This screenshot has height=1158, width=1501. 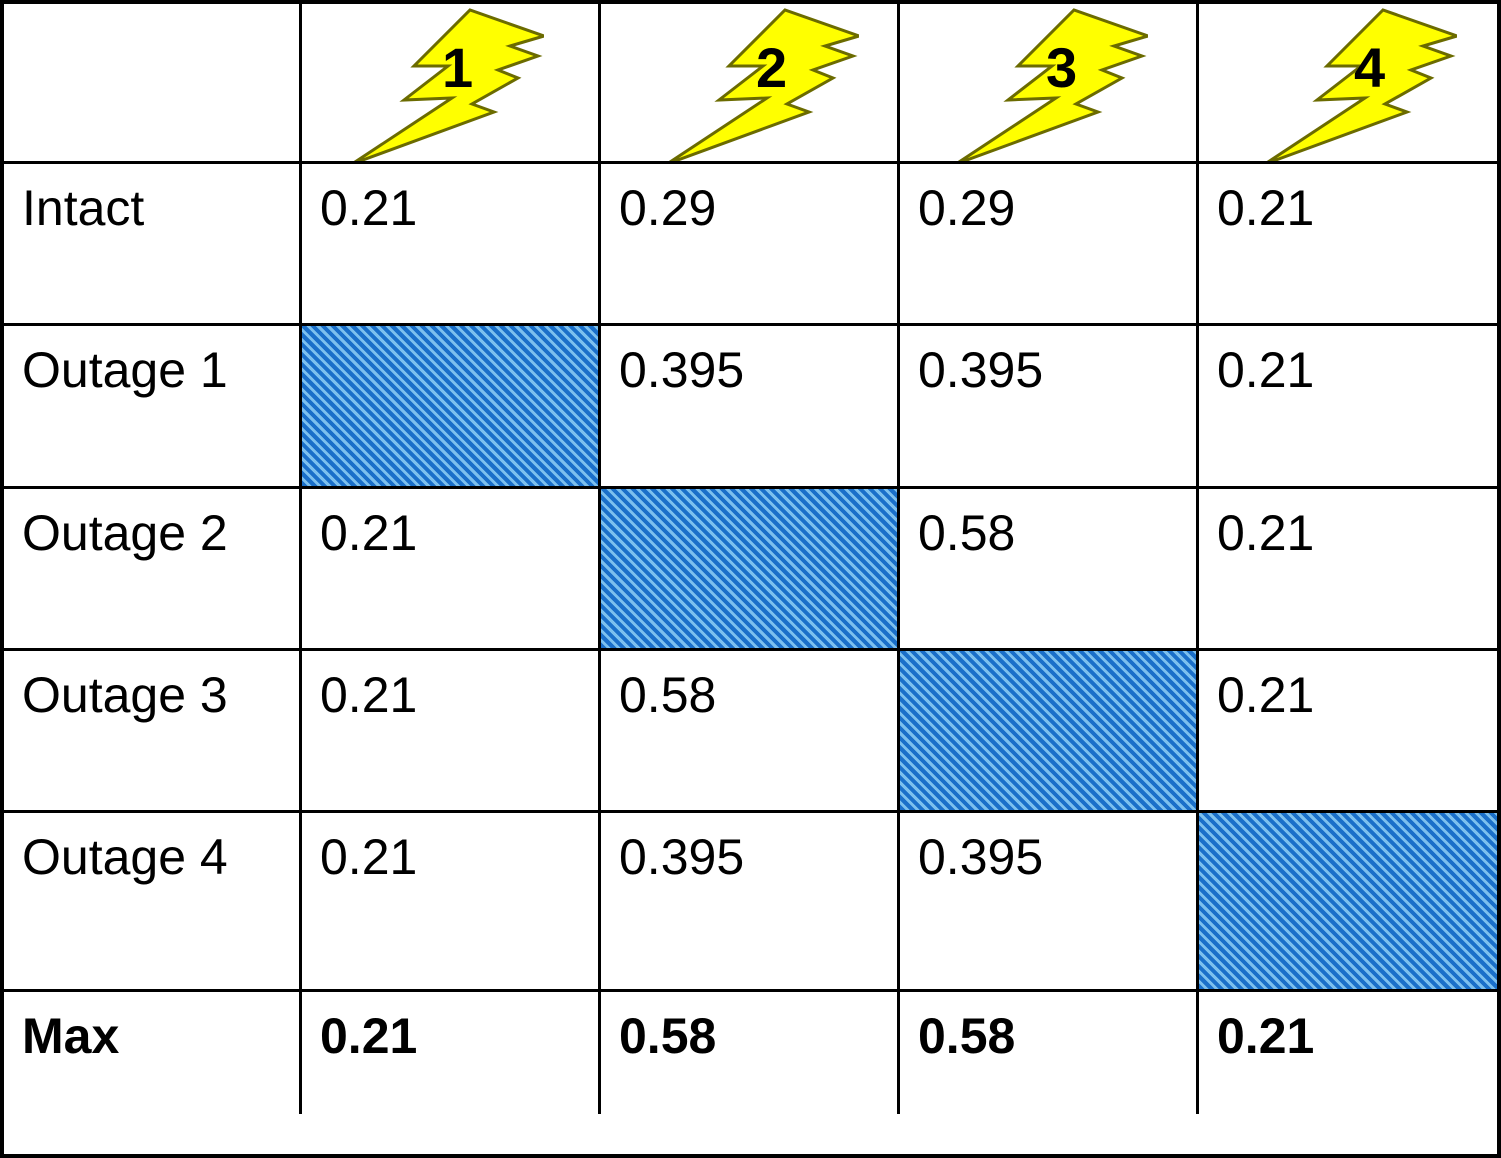 What do you see at coordinates (153, 407) in the screenshot?
I see `row-label-outage-1: Outage 1` at bounding box center [153, 407].